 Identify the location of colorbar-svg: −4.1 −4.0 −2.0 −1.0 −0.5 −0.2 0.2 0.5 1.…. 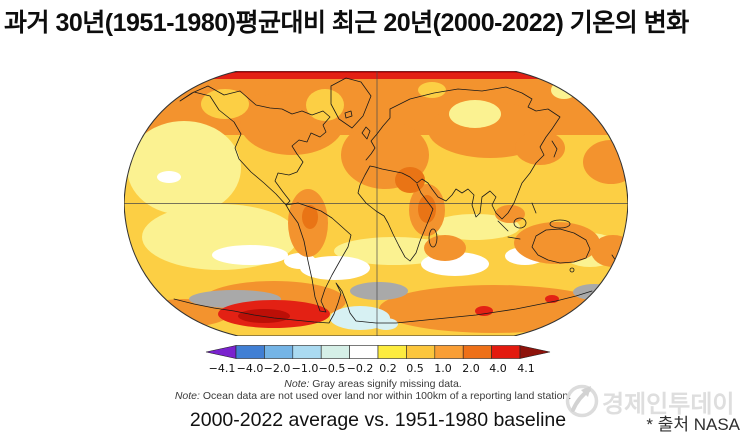
(378, 360).